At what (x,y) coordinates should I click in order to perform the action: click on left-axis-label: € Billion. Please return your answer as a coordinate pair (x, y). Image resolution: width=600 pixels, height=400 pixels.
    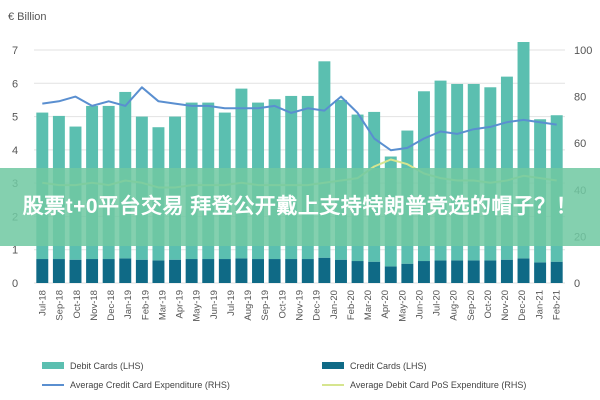
    Looking at the image, I should click on (27, 17).